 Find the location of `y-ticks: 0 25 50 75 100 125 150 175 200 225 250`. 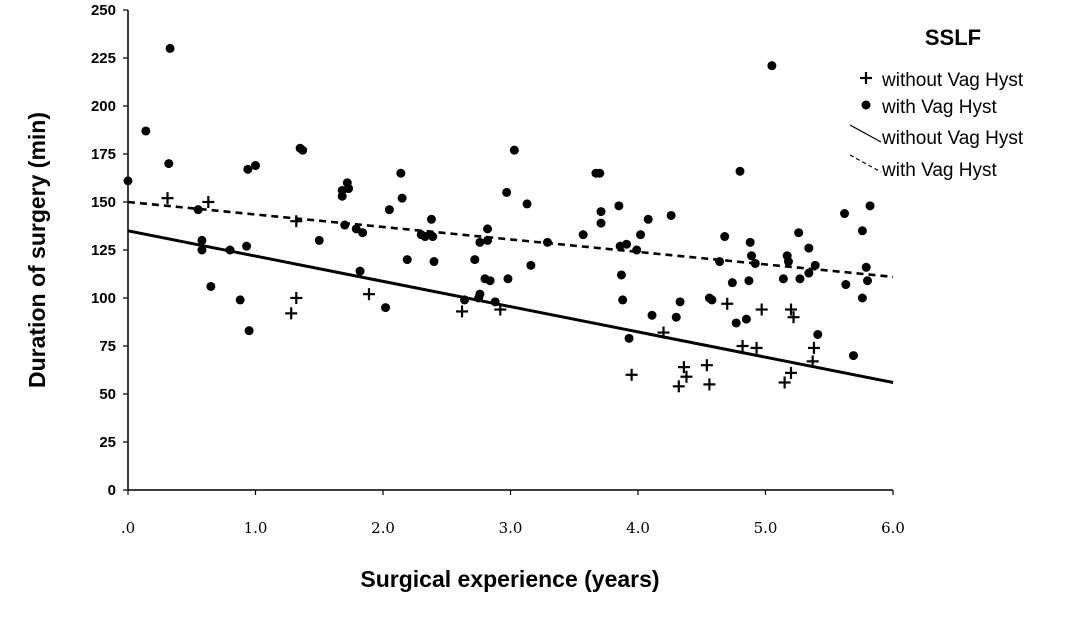

y-ticks: 0 25 50 75 100 125 150 175 200 225 250 is located at coordinates (109, 250).